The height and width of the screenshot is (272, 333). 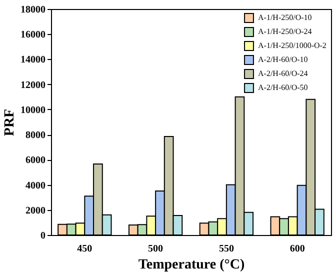 I want to click on x-tick-label: 550, so click(x=226, y=249).